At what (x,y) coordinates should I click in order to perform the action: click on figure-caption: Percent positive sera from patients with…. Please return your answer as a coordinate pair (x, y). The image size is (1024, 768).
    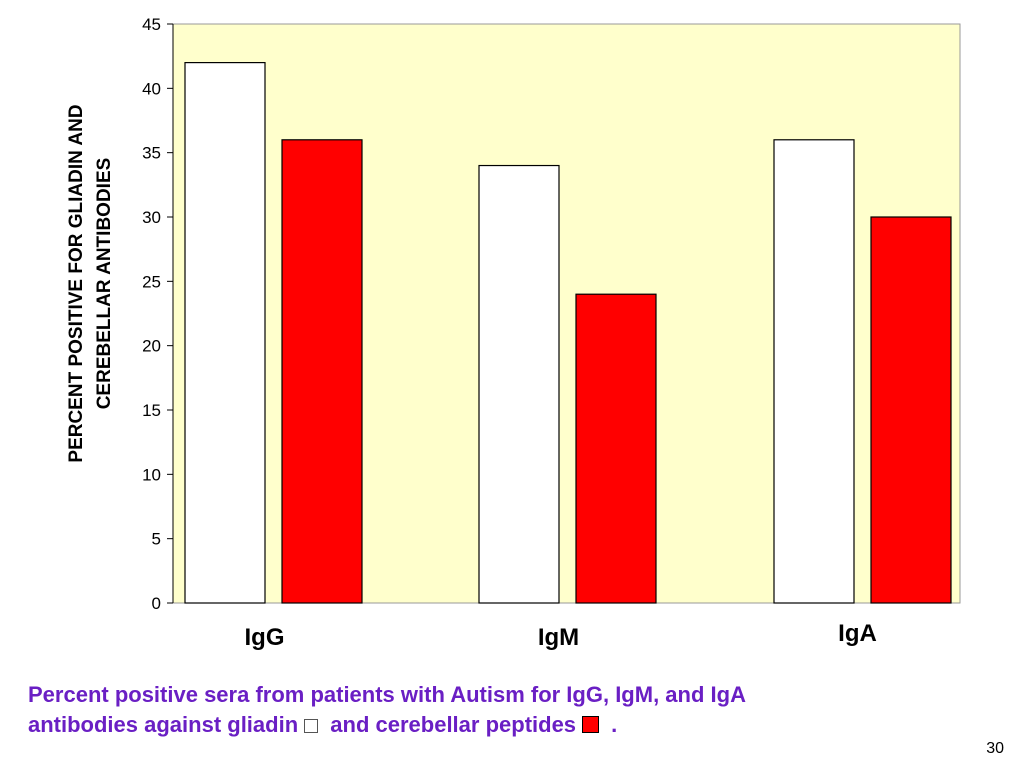
    Looking at the image, I should click on (508, 710).